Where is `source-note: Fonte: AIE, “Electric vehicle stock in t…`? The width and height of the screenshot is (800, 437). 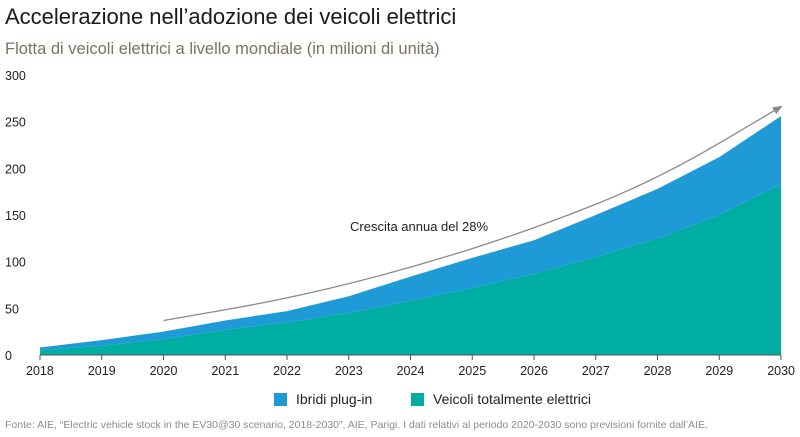 source-note: Fonte: AIE, “Electric vehicle stock in t… is located at coordinates (356, 425).